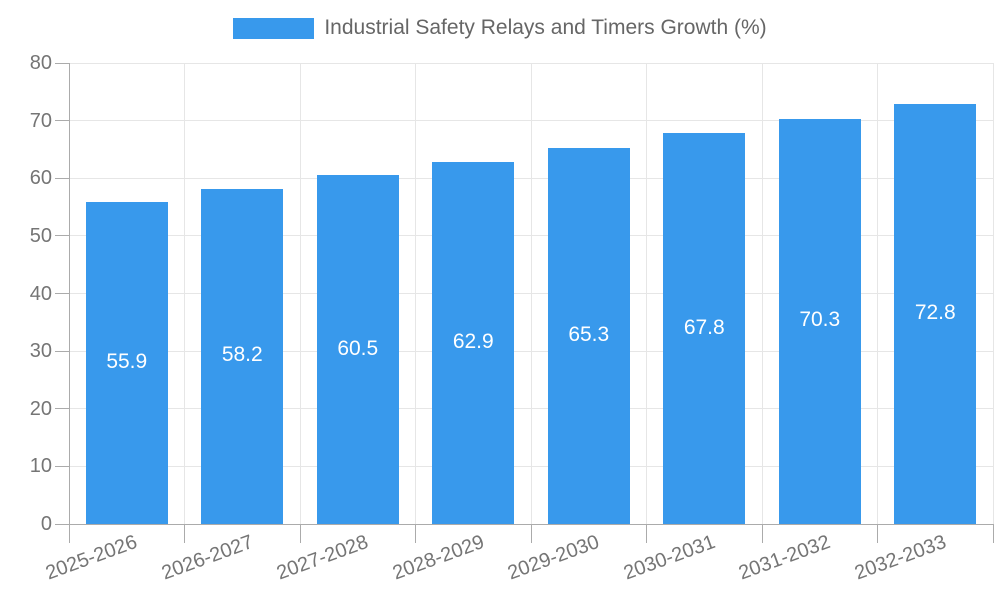 Image resolution: width=1000 pixels, height=600 pixels. Describe the element at coordinates (784, 558) in the screenshot. I see `x-axis-tick-label: 2031-2032` at that location.